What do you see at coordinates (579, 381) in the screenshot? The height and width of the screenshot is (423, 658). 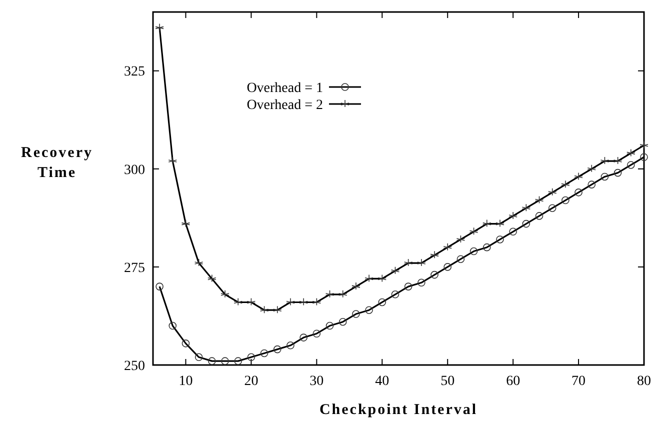 I see `x-tick-label: 70` at bounding box center [579, 381].